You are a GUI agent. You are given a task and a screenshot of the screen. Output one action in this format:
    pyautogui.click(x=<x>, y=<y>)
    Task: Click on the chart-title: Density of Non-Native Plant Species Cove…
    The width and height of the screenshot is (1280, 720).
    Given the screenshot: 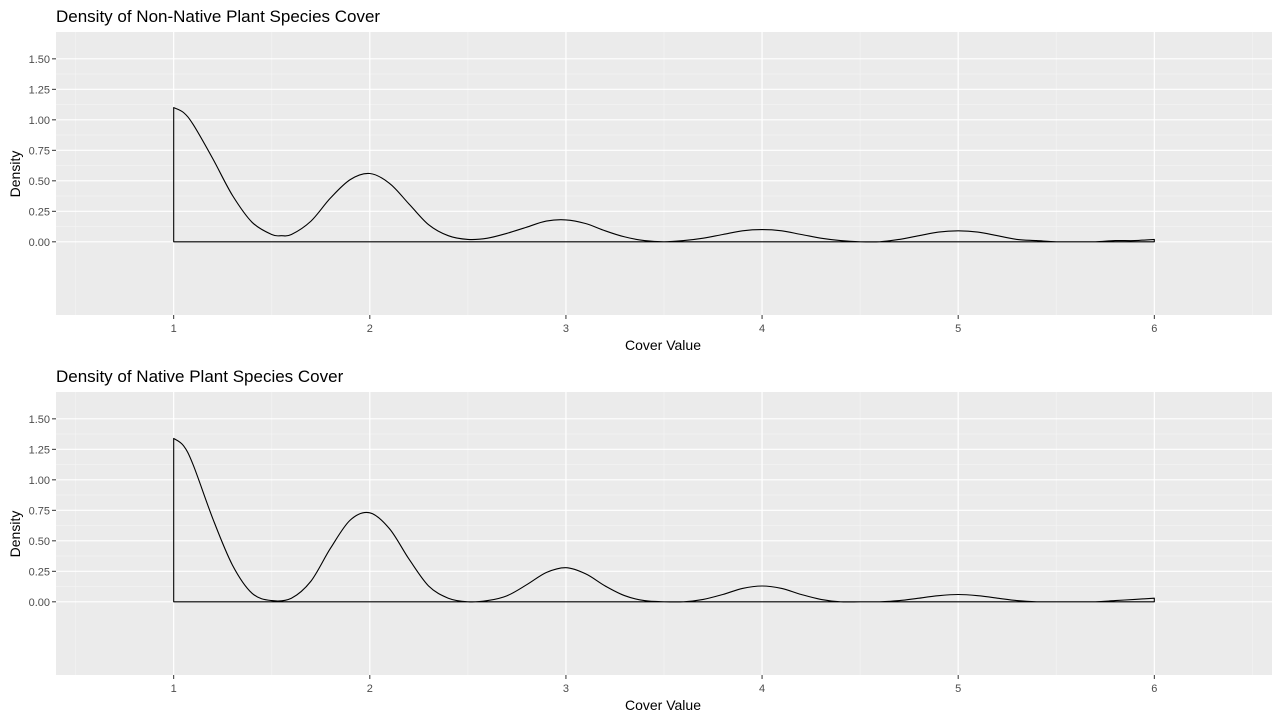 What is the action you would take?
    pyautogui.click(x=218, y=16)
    